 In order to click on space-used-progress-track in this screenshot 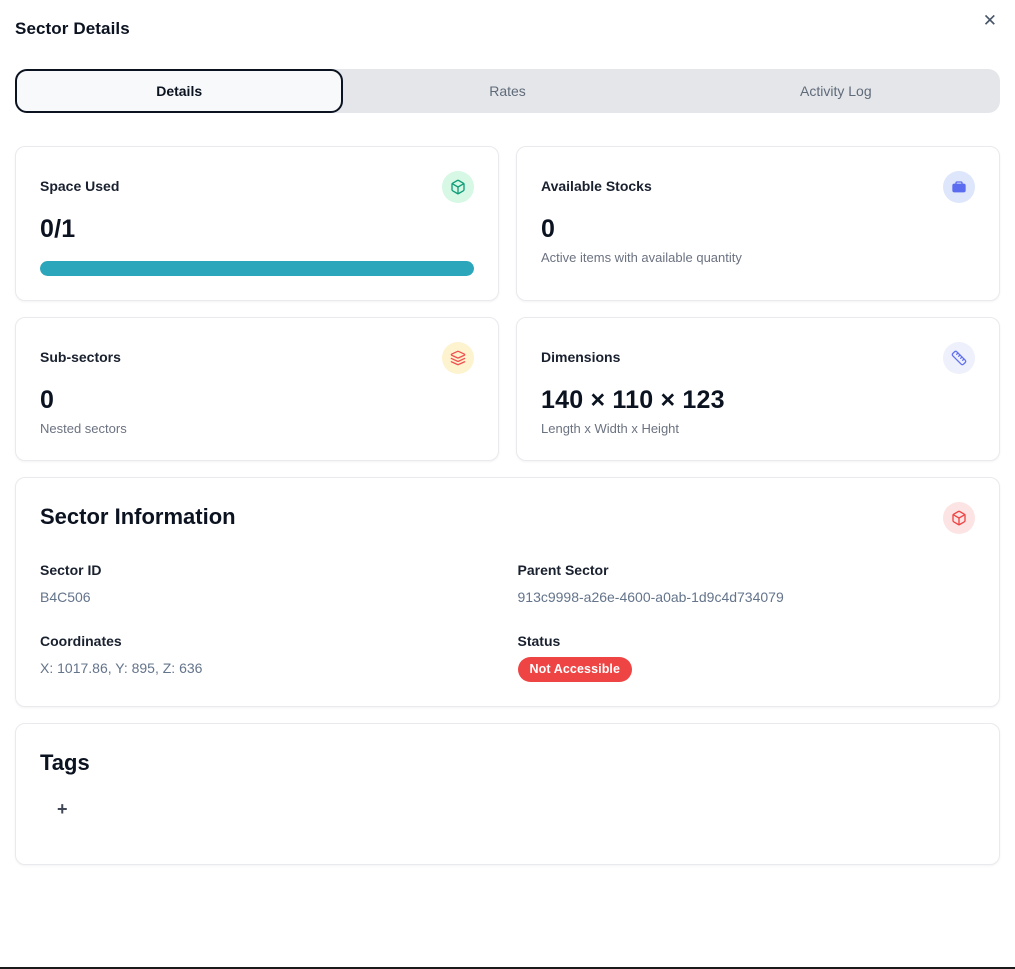, I will do `click(257, 268)`.